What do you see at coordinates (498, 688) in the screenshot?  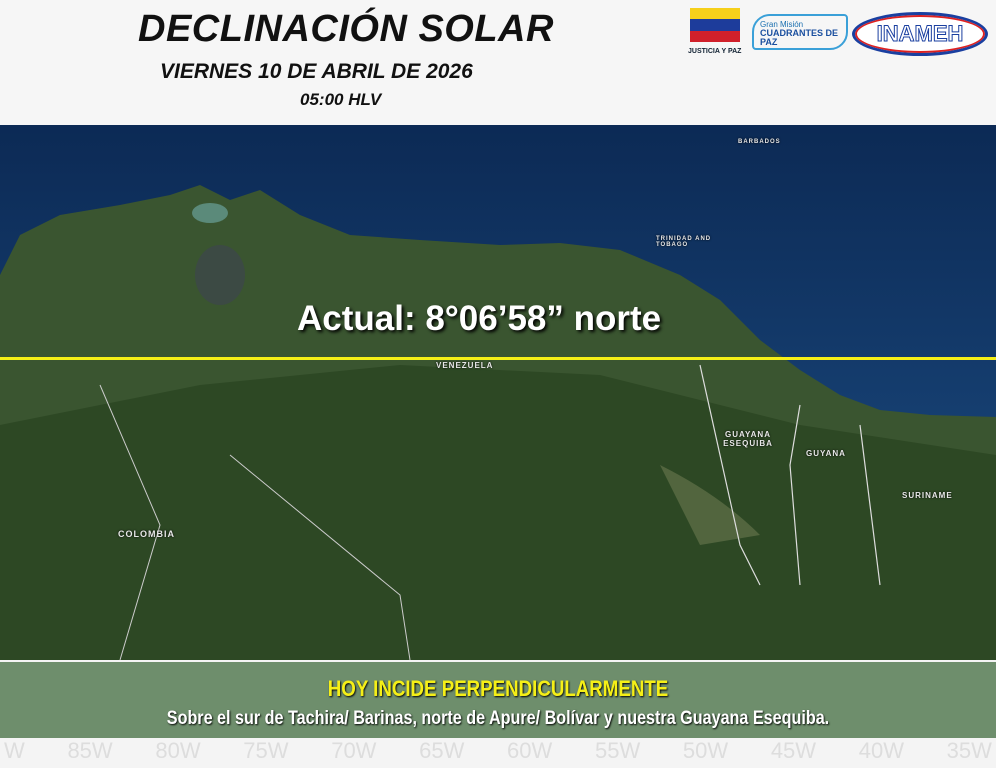 I see `banner-headline: HOY INCIDE PERPENDICULARMENTE` at bounding box center [498, 688].